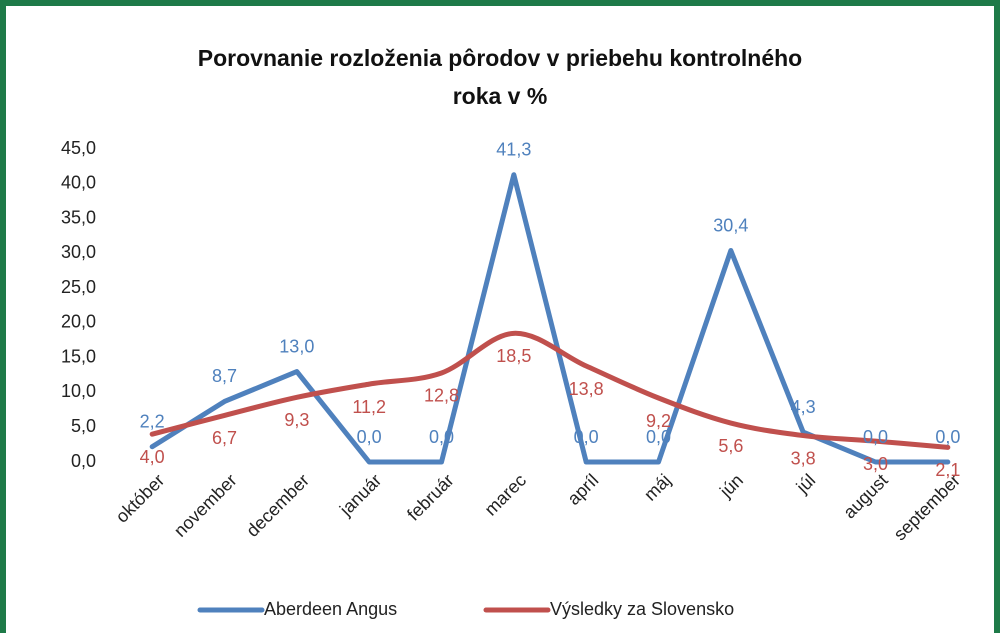 The image size is (1004, 633). What do you see at coordinates (83, 426) in the screenshot?
I see `y-tick-label: 5,0` at bounding box center [83, 426].